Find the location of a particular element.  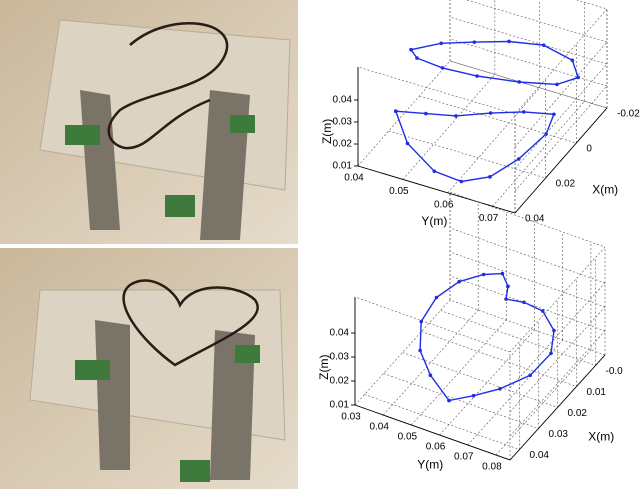

x-tick-label: -0.02 is located at coordinates (628, 114).